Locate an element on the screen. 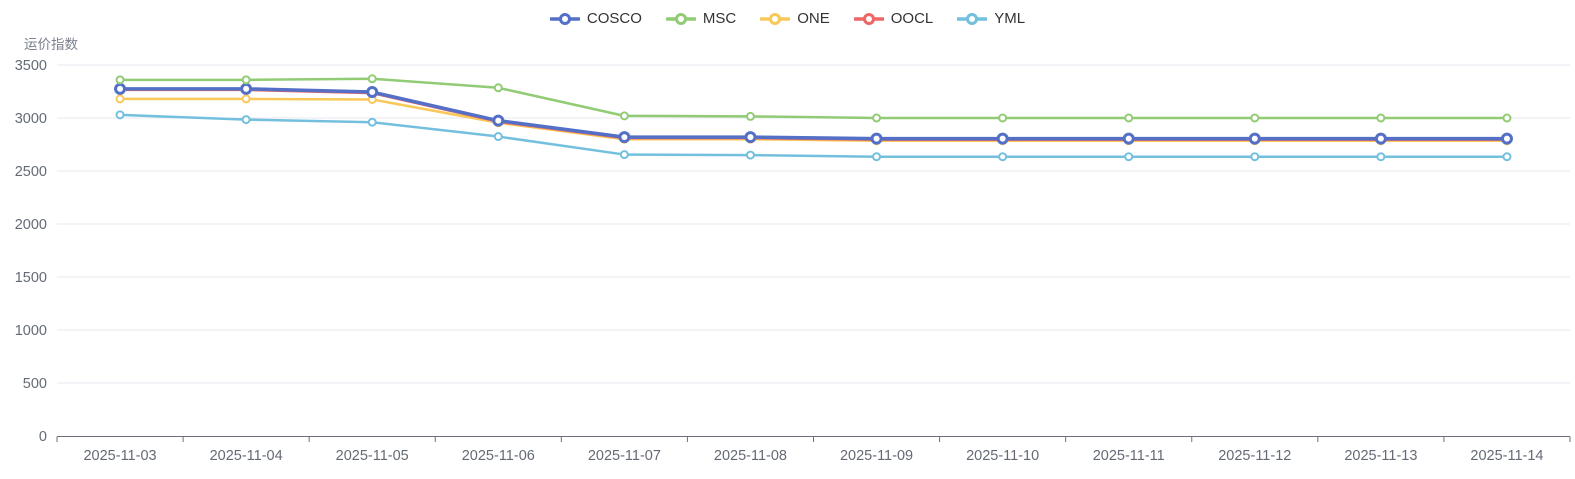  series-line-msc is located at coordinates (813, 98).